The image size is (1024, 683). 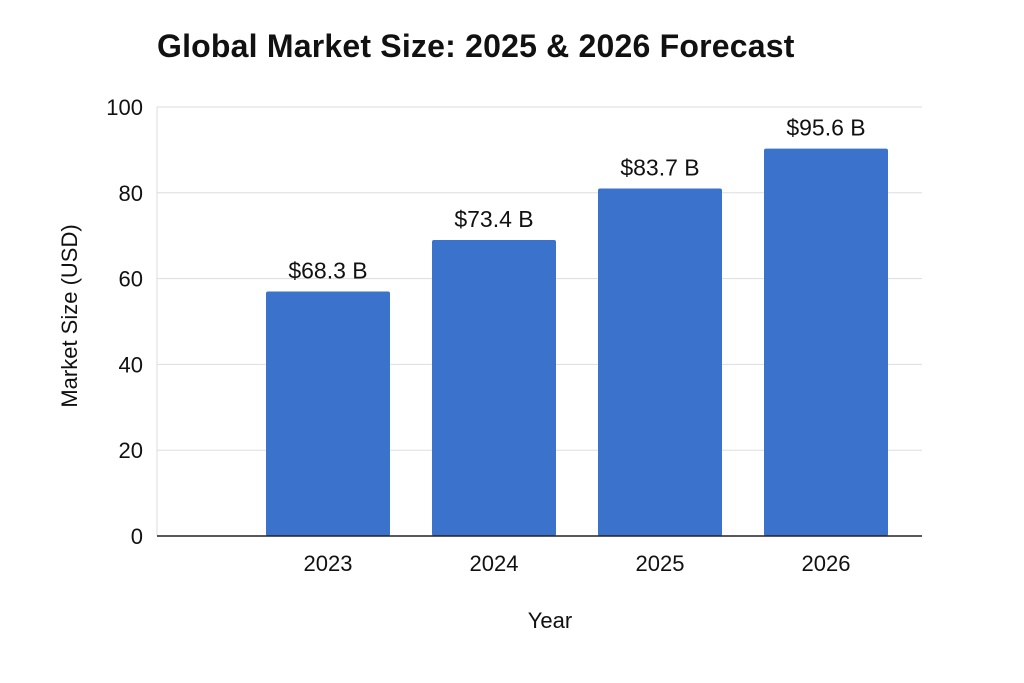 I want to click on y-tick-label: 0, so click(x=137, y=536).